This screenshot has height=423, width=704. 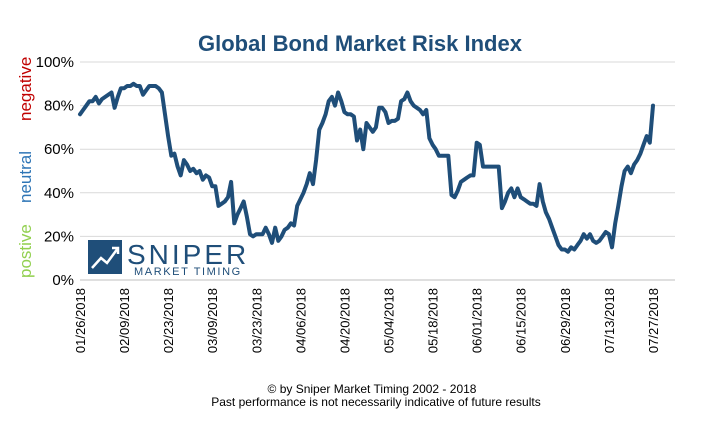 I want to click on logo-name: SNIPER, so click(x=188, y=254).